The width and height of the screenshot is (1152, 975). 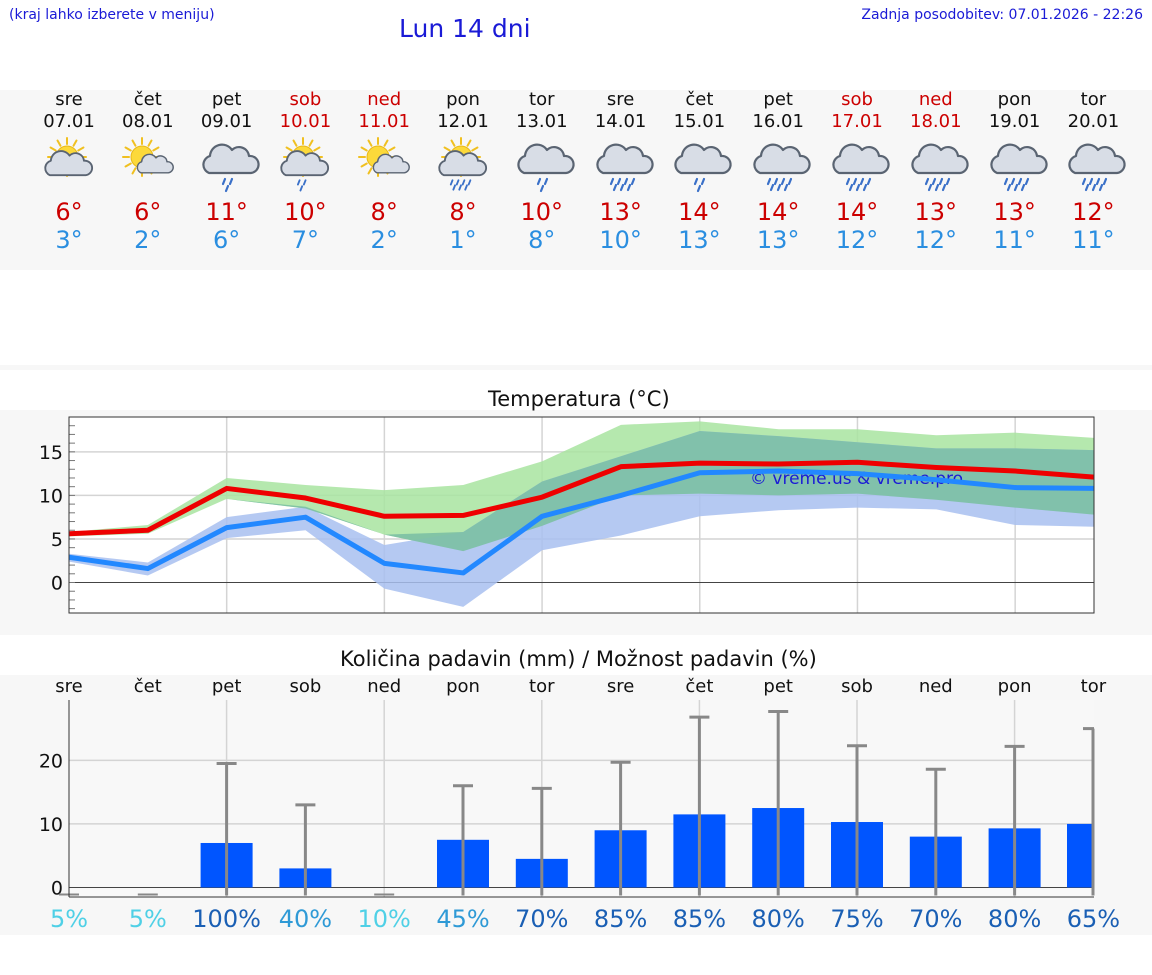 What do you see at coordinates (226, 121) in the screenshot?
I see `day-date: 09.01` at bounding box center [226, 121].